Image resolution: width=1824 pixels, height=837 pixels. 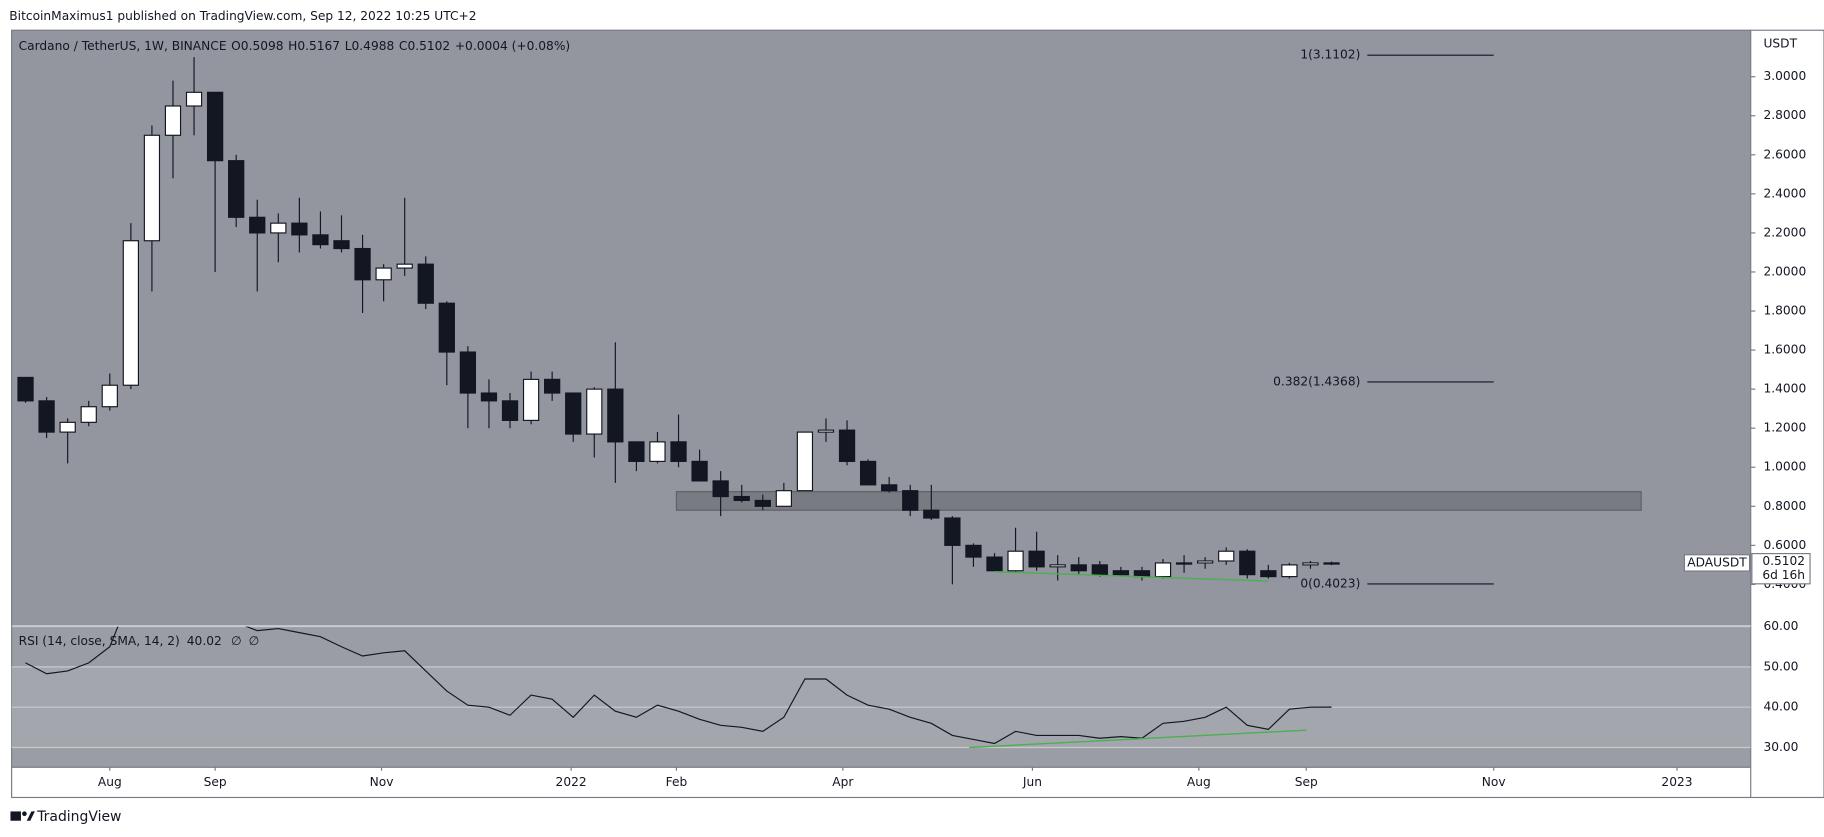 I want to click on y-tick-label: 2.6000, so click(x=1785, y=154).